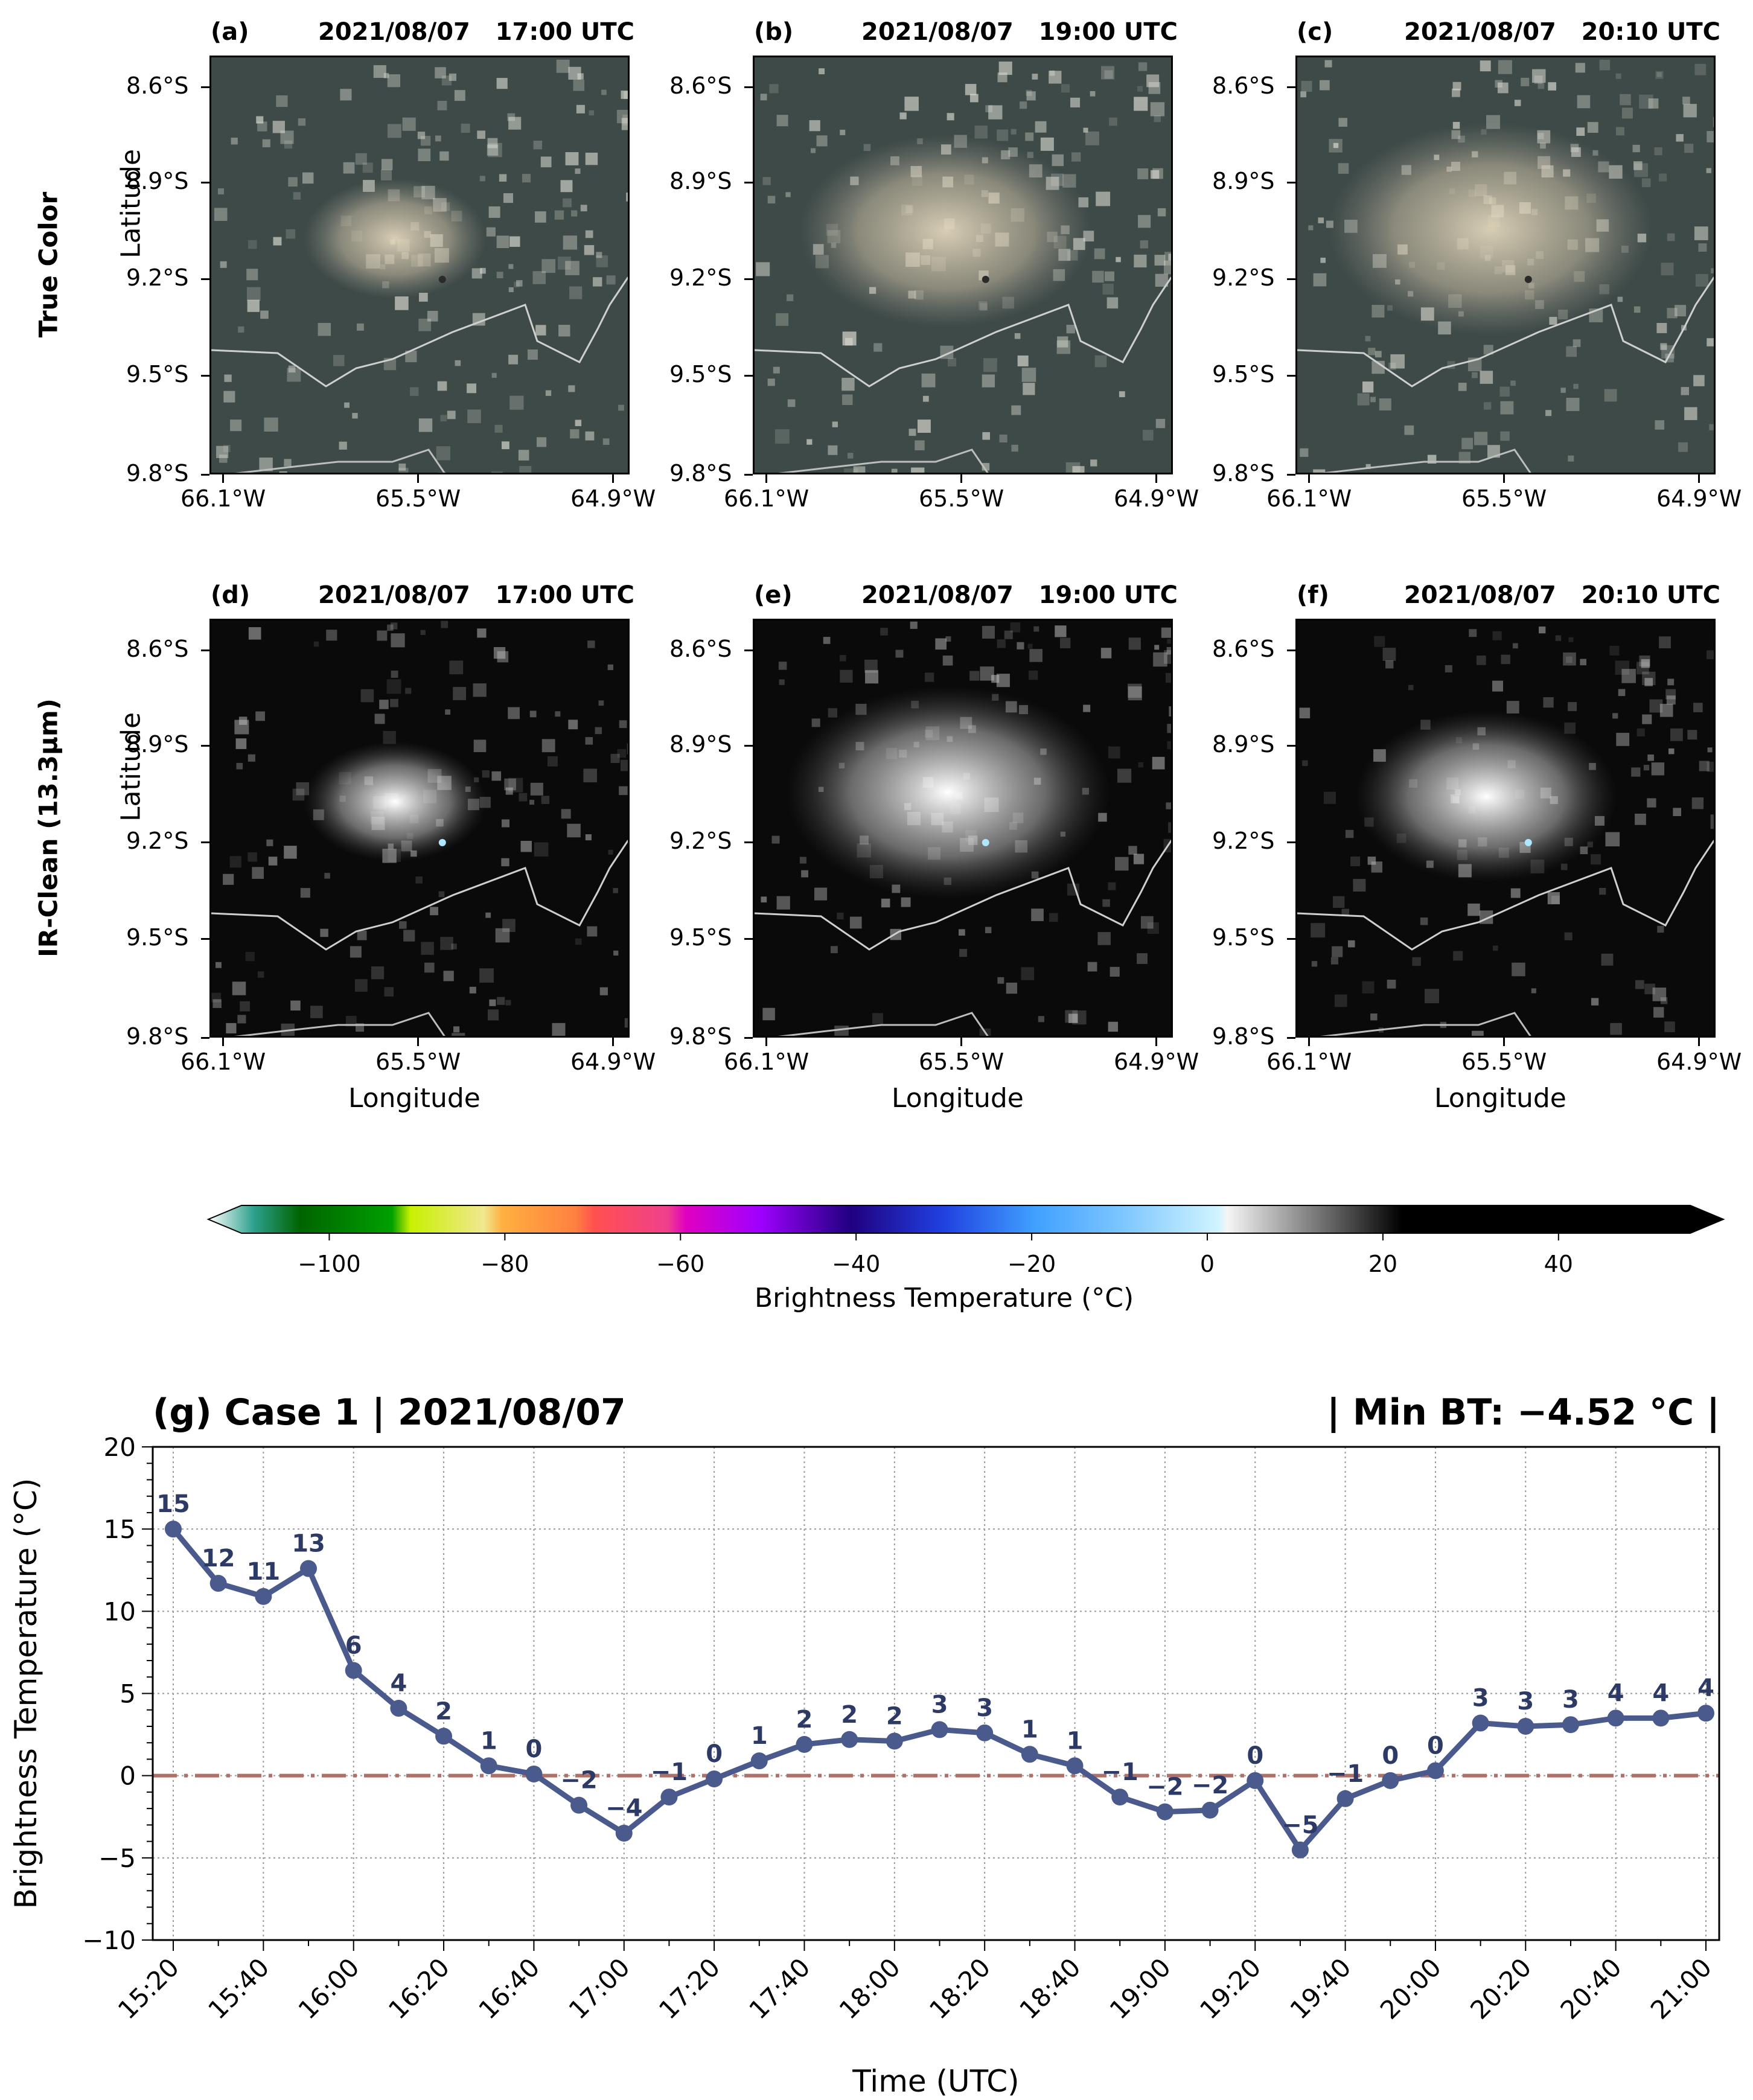 This screenshot has width=1753, height=2100. I want to click on colorbar-graphic, so click(965, 1222).